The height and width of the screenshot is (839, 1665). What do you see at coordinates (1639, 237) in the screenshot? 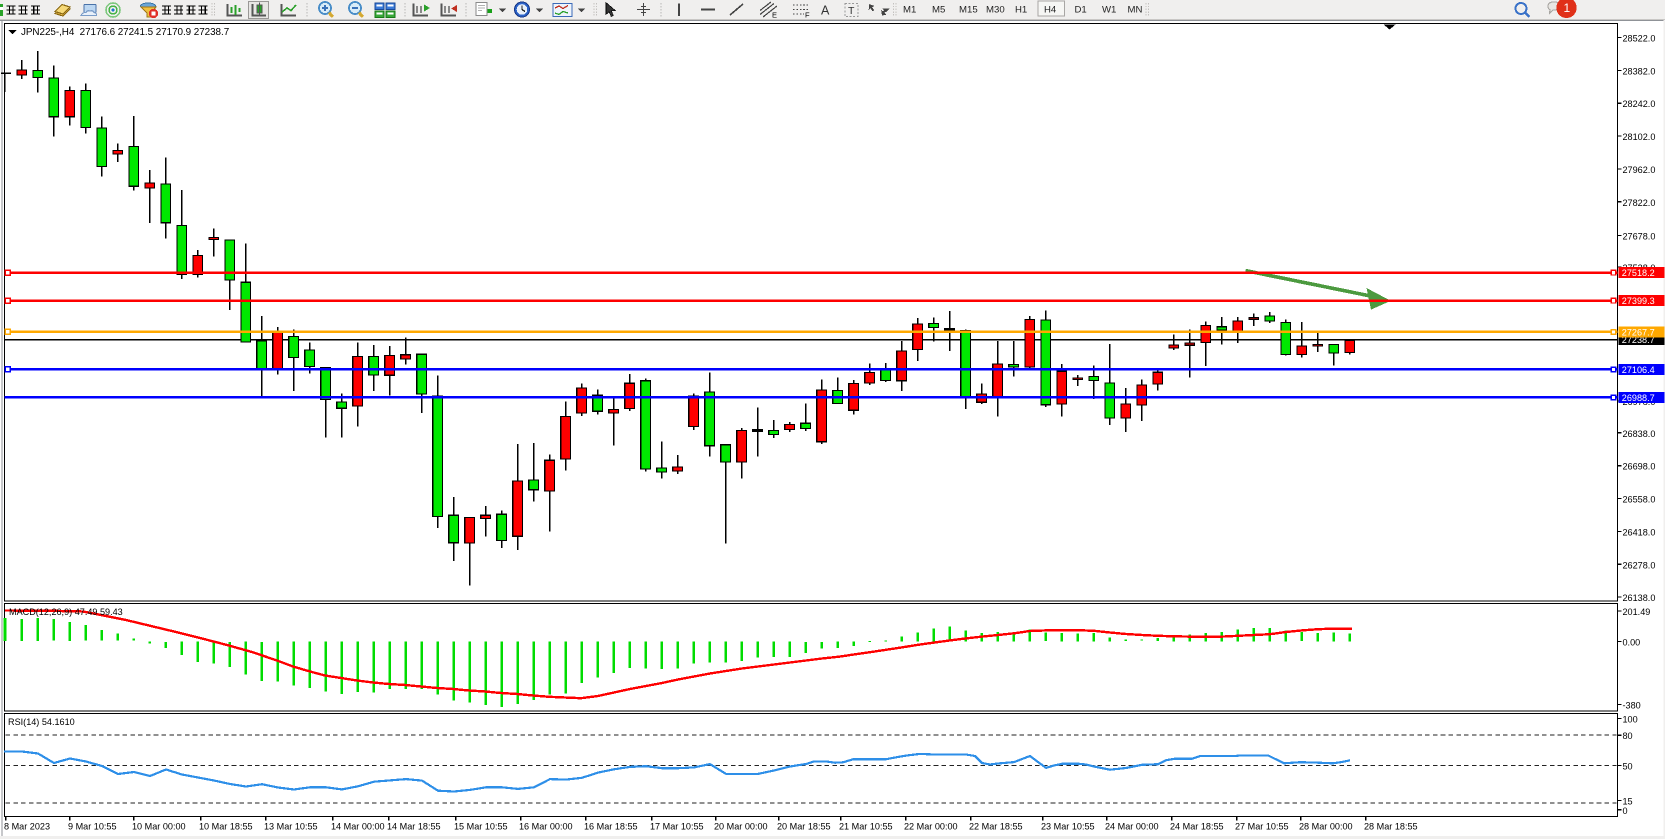
I see `svg-text: 27678.0` at bounding box center [1639, 237].